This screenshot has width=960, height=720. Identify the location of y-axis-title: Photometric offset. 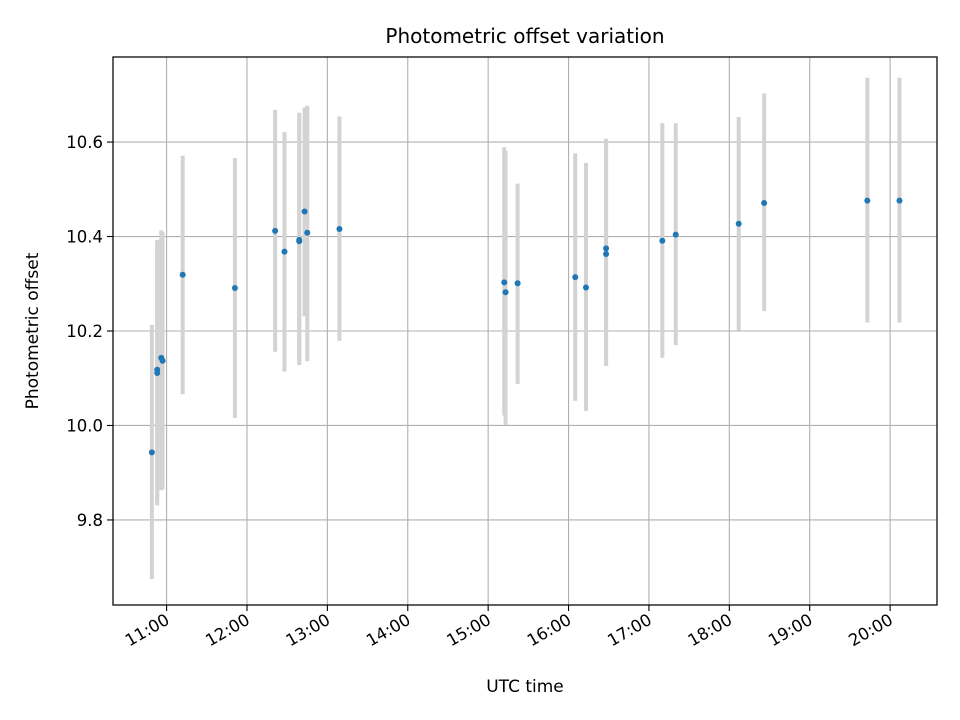
(33, 330).